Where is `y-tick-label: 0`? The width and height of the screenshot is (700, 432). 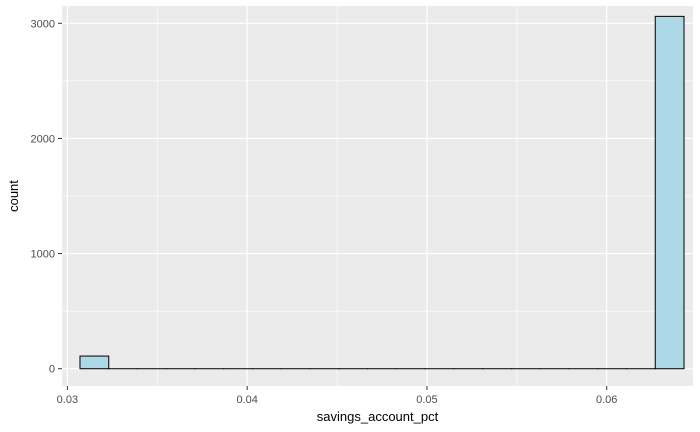
y-tick-label: 0 is located at coordinates (52, 370).